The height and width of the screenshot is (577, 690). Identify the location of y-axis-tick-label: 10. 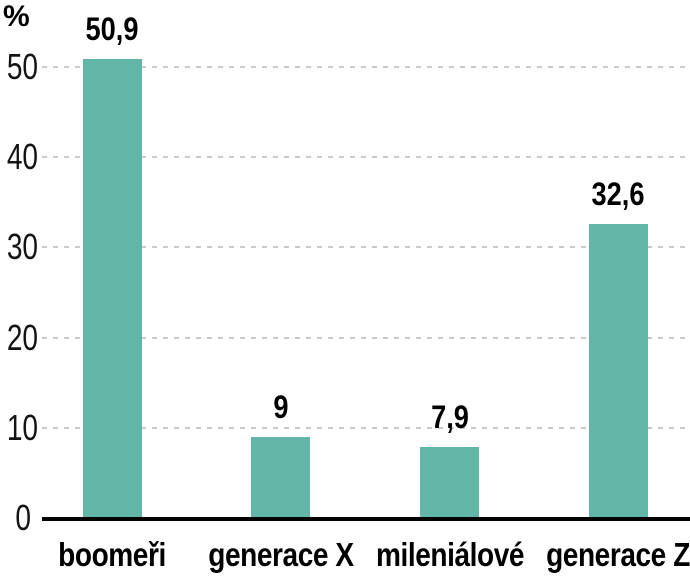
(22, 427).